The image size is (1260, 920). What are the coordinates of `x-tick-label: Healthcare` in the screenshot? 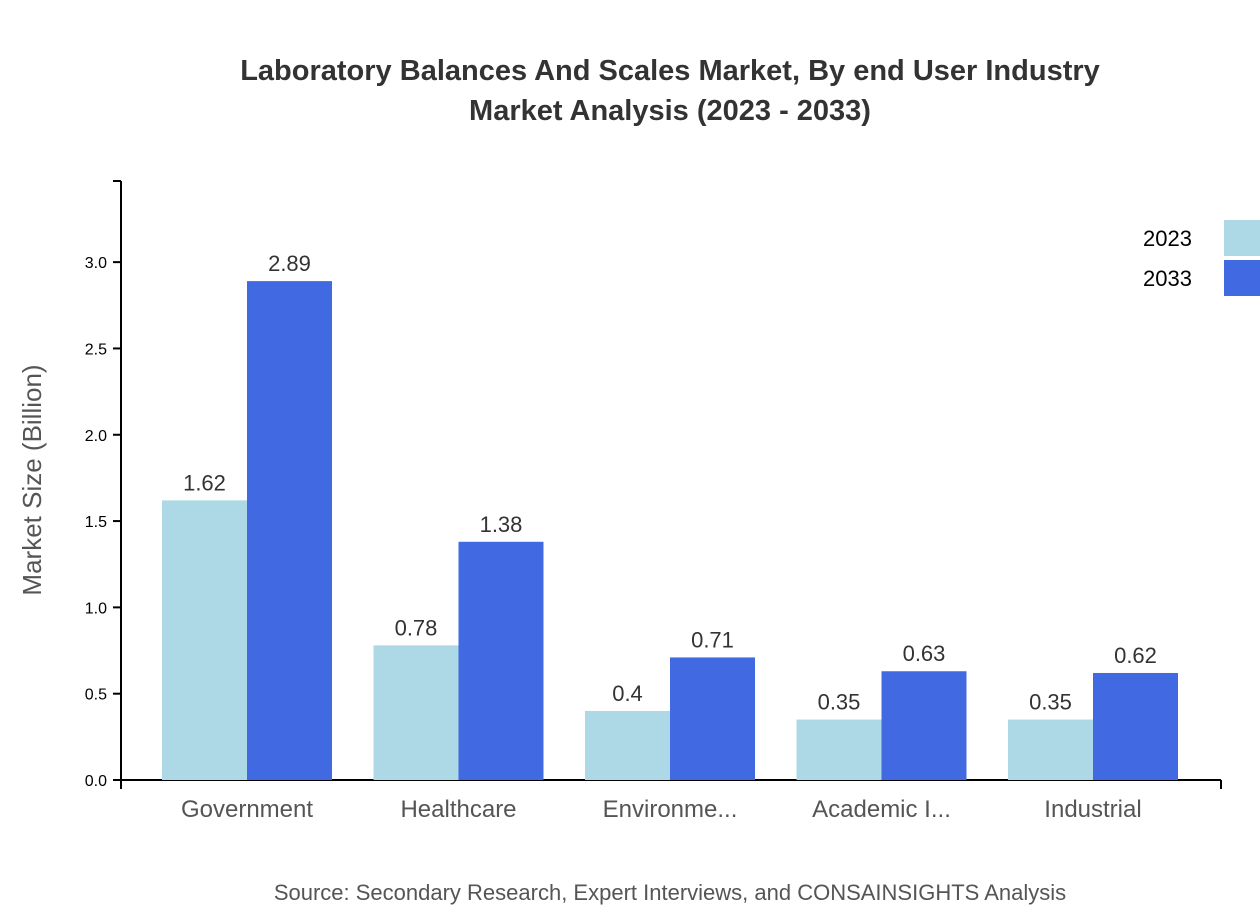 It's located at (458, 809).